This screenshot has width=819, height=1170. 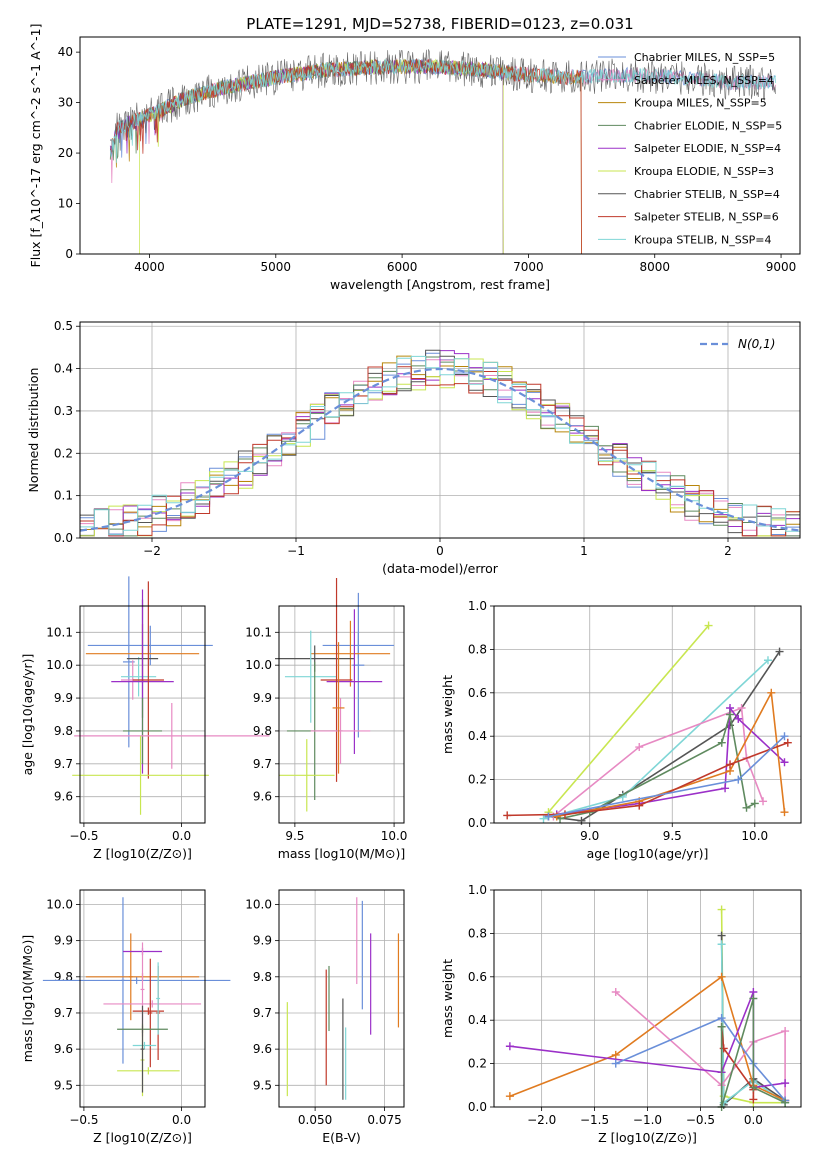 I want to click on weight-lines, so click(x=647, y=723).